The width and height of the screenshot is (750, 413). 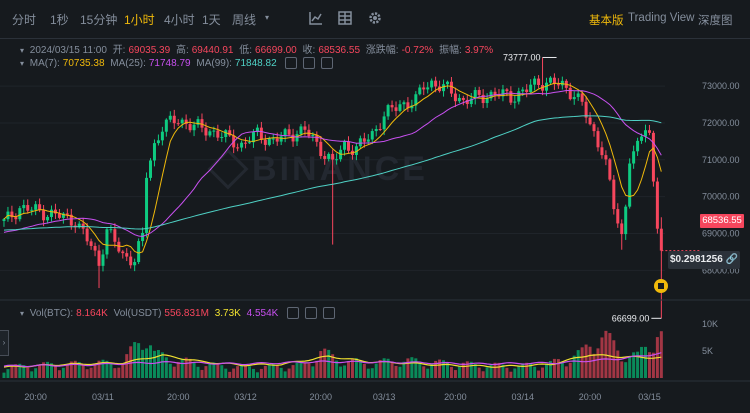 What do you see at coordinates (24, 20) in the screenshot?
I see `interval-tab-1: 分时` at bounding box center [24, 20].